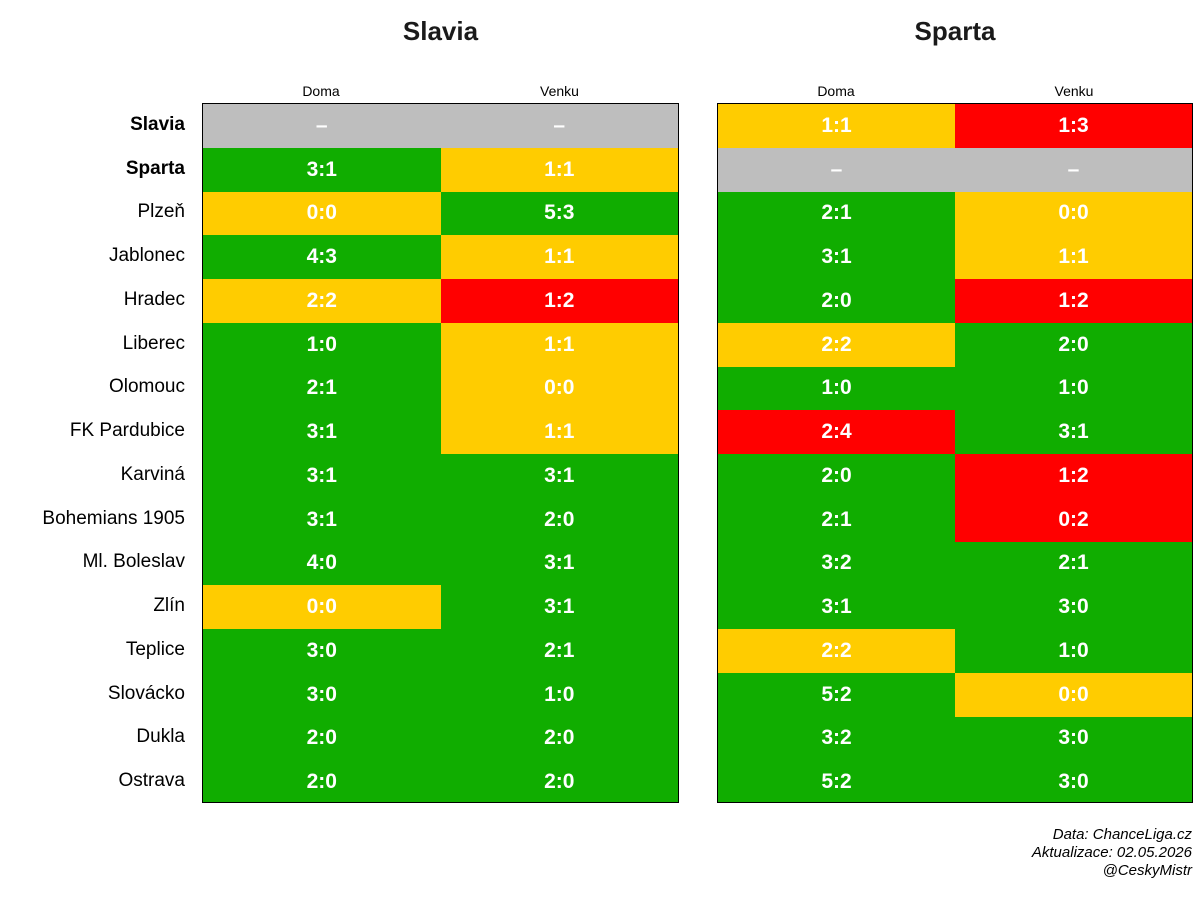 This screenshot has height=900, width=1200. I want to click on result-cell-slavia-jablonec-doma: 4:3, so click(322, 257).